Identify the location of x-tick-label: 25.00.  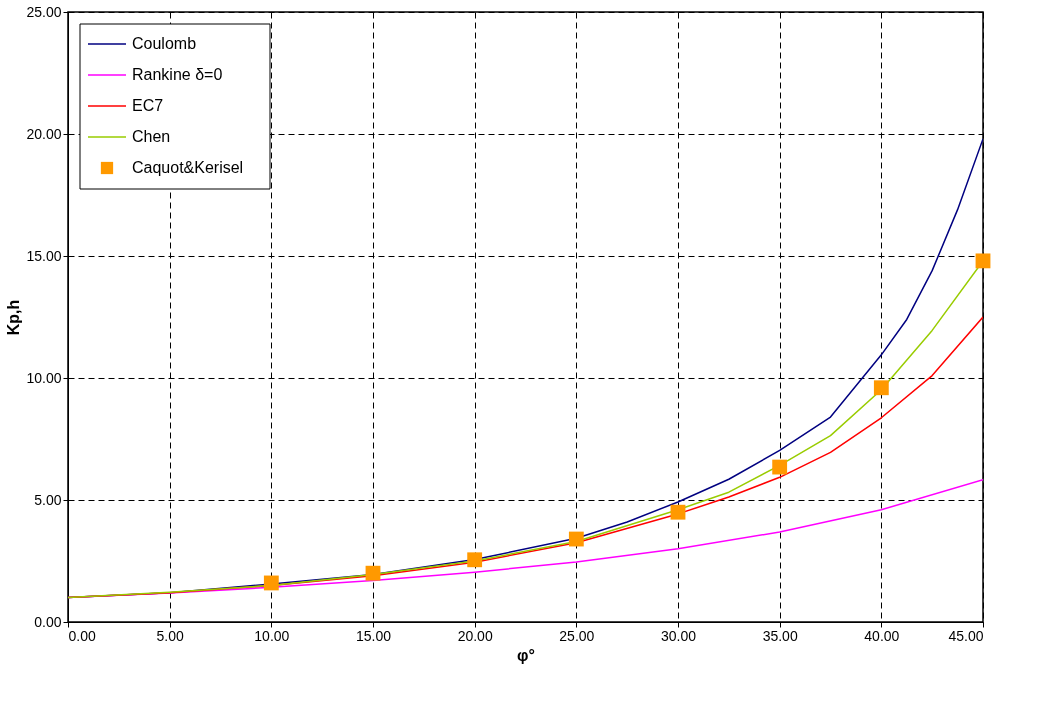
(577, 635).